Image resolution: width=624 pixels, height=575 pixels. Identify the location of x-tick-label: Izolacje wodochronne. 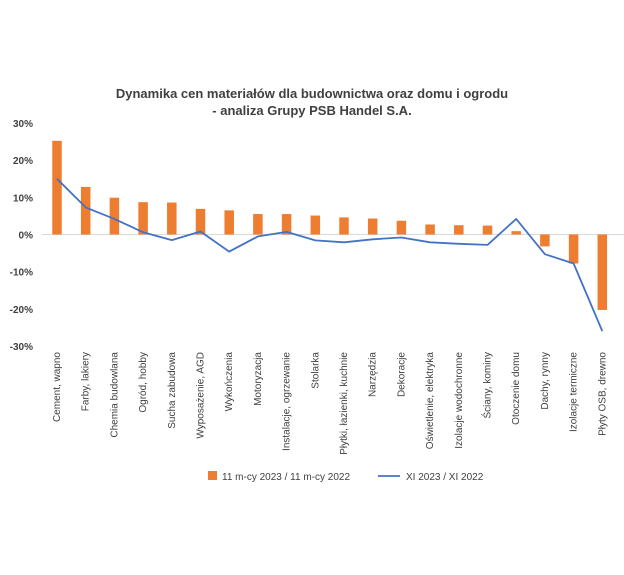
(459, 400).